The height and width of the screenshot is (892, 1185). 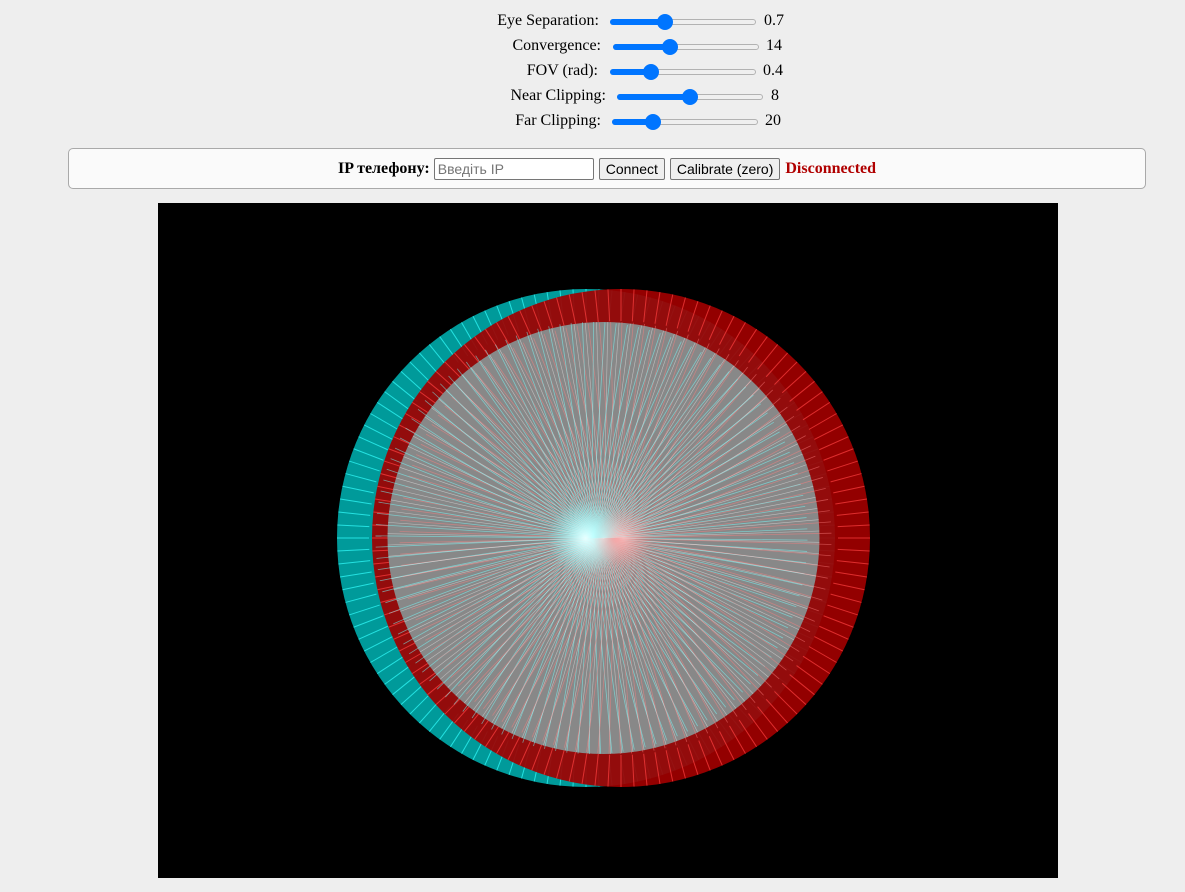 What do you see at coordinates (683, 21) in the screenshot?
I see `eye-separation-slider` at bounding box center [683, 21].